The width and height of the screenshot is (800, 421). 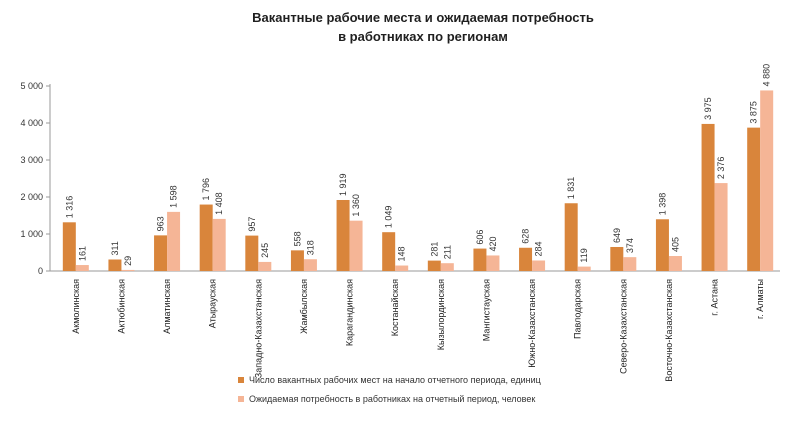 What do you see at coordinates (356, 205) in the screenshot?
I see `data-label: 1 360` at bounding box center [356, 205].